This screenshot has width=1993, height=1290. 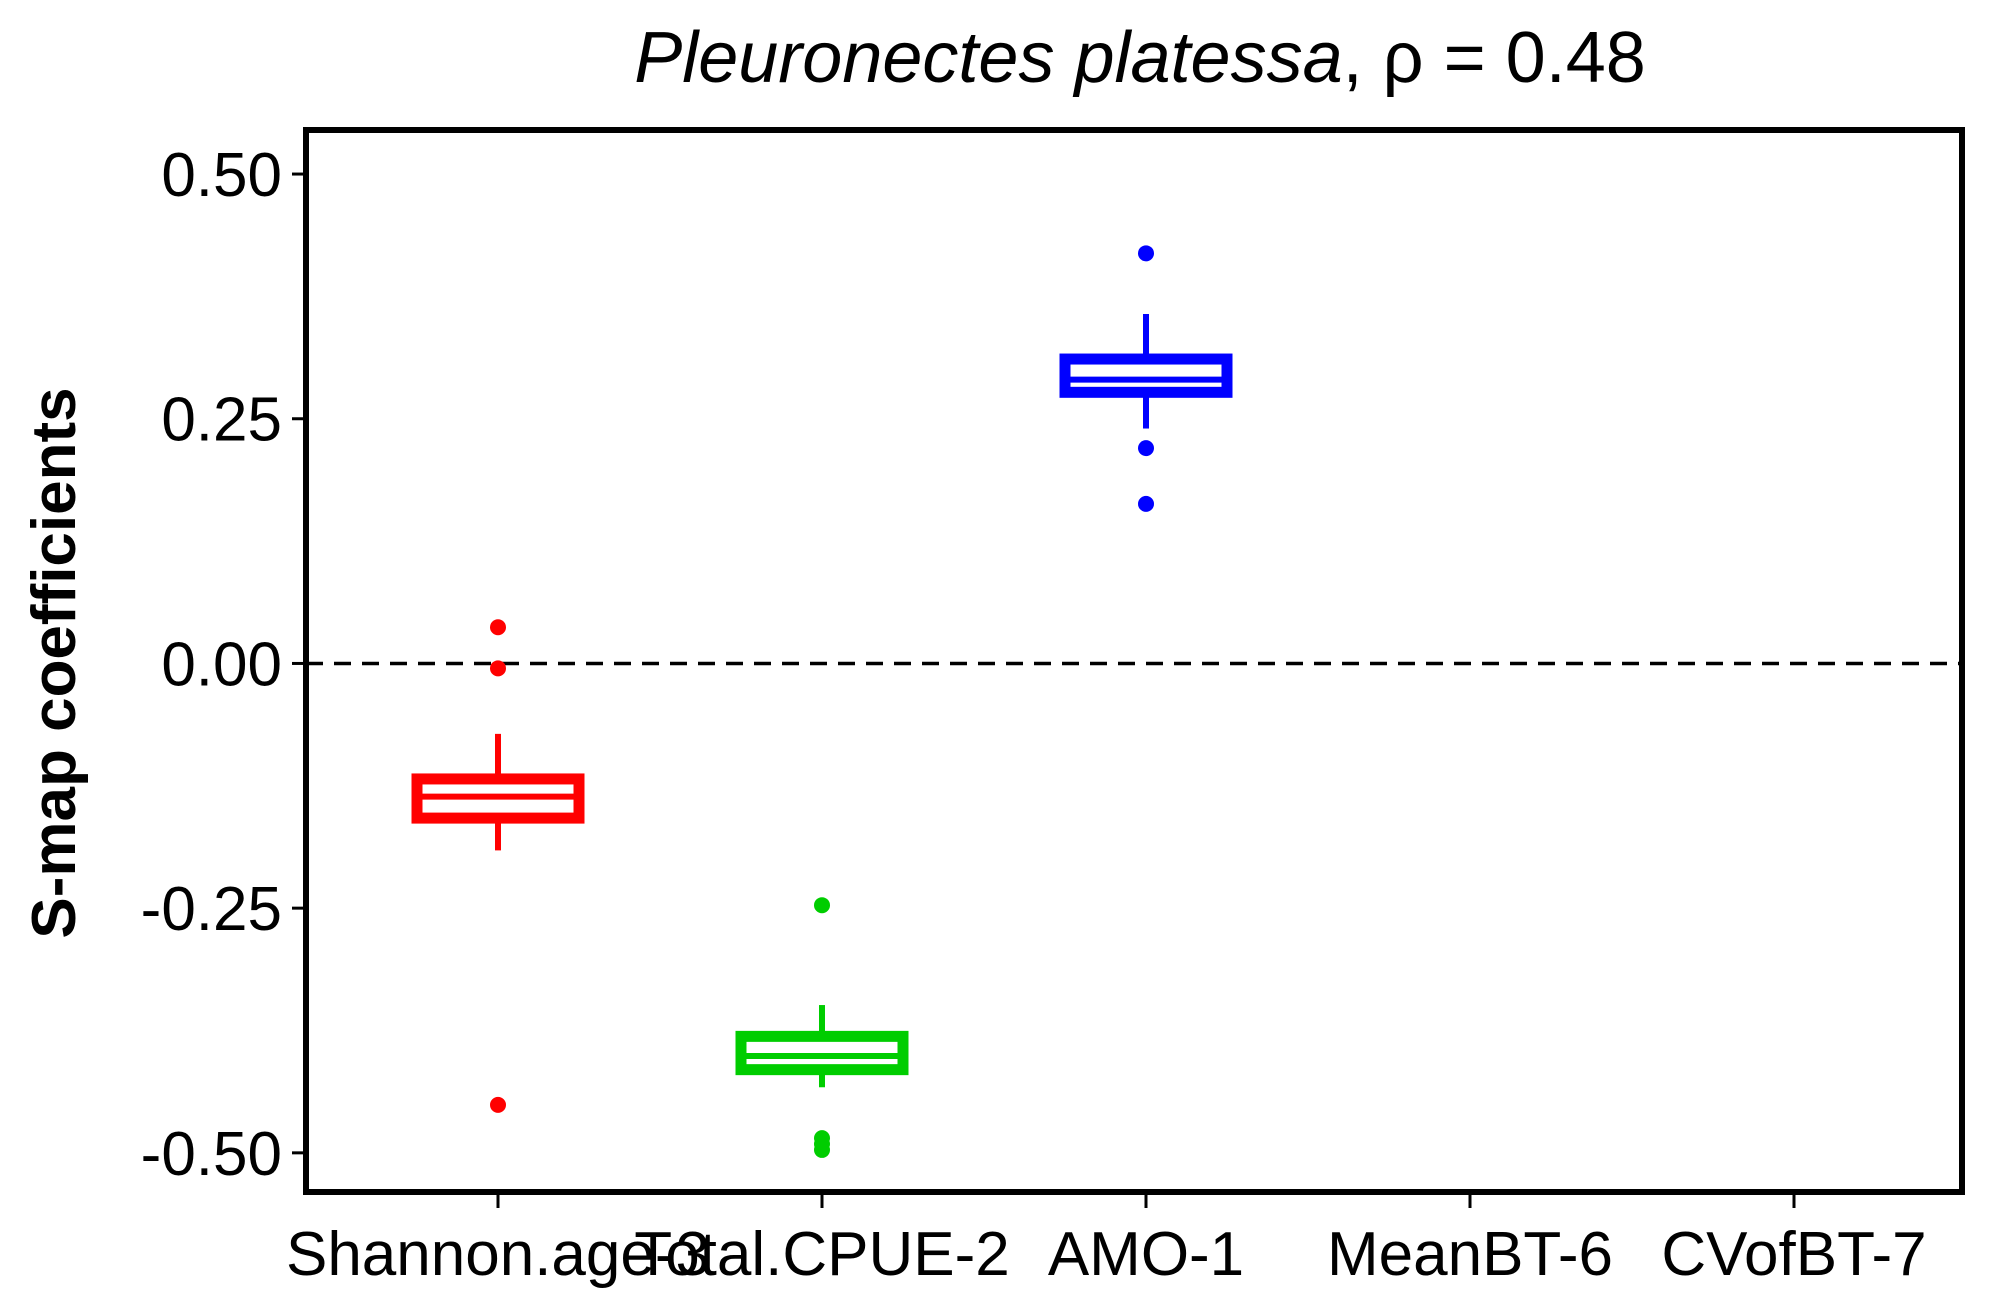 I want to click on chart-title: Pleuronectes platessa, ρ = 0.48, so click(x=1140, y=58).